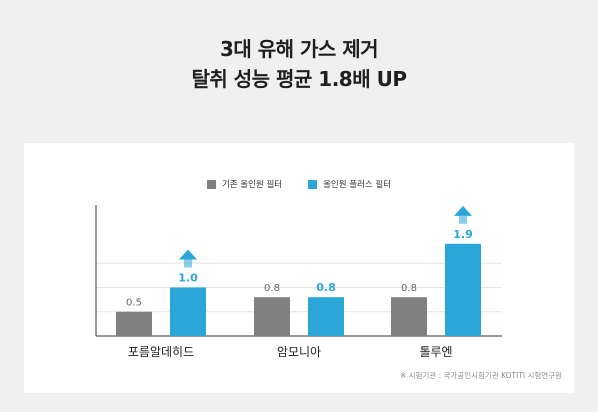 This screenshot has width=598, height=412. I want to click on legend-swatch-plus, so click(313, 184).